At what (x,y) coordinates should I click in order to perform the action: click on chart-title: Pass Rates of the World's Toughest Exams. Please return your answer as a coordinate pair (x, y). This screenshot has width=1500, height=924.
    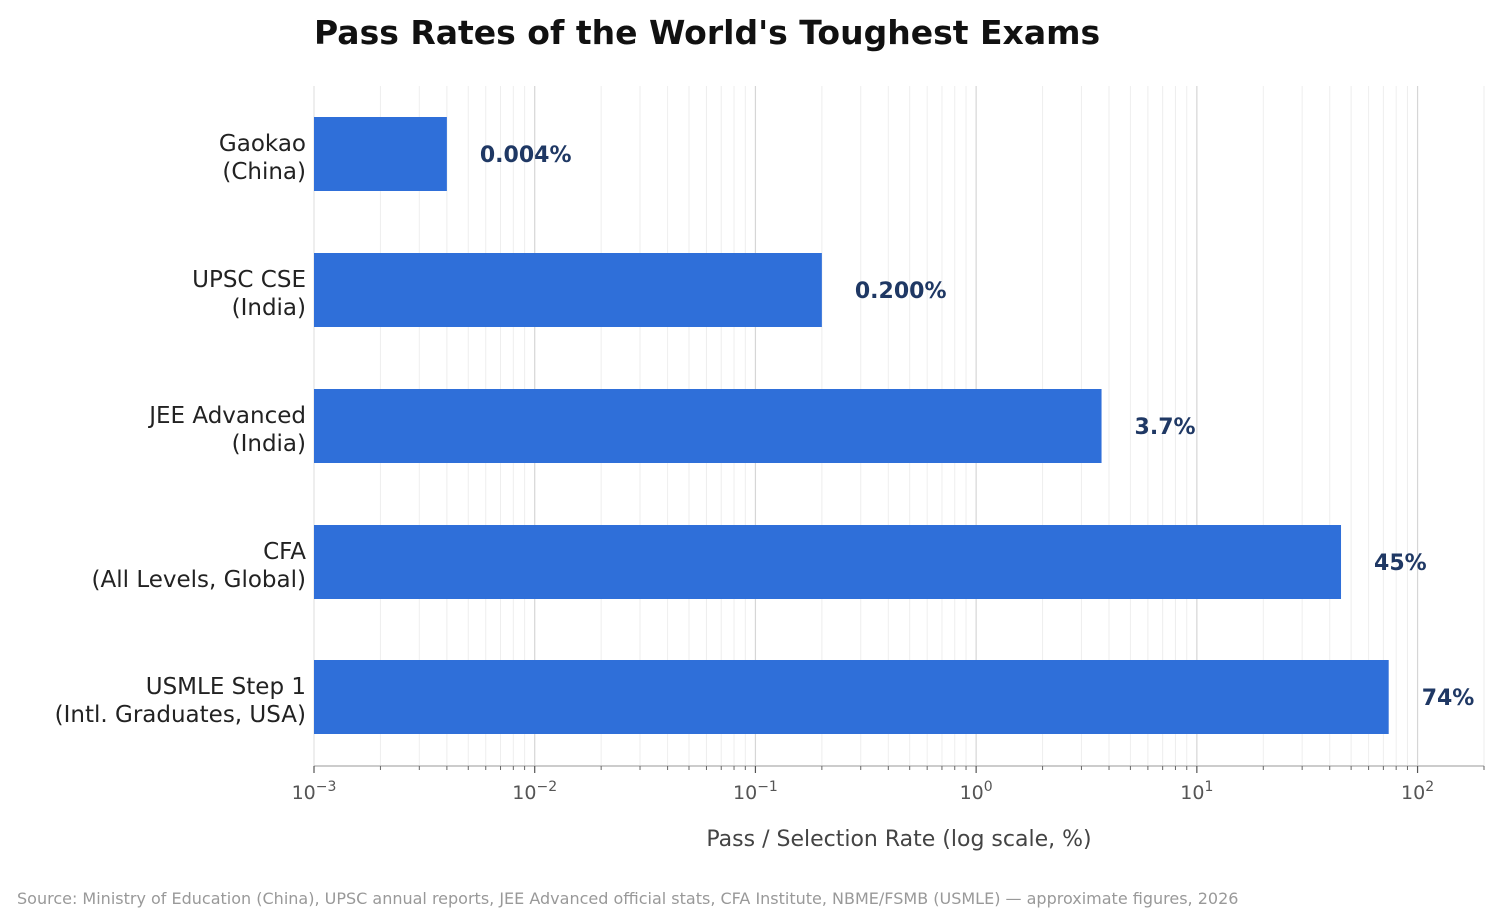
    Looking at the image, I should click on (707, 32).